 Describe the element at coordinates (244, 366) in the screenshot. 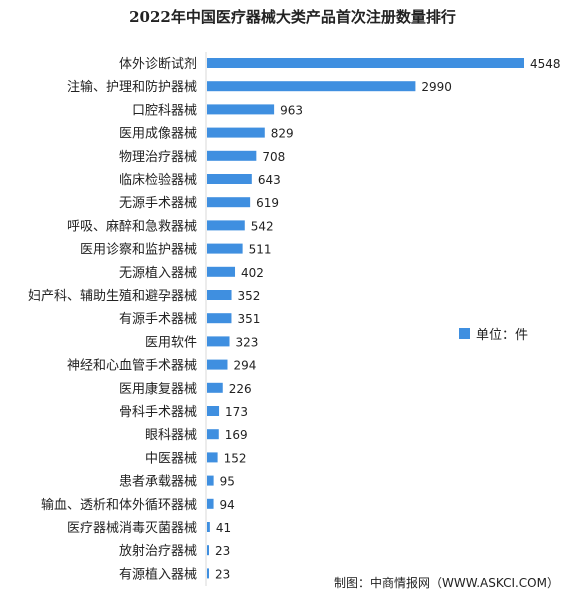

I see `data-label: 294` at that location.